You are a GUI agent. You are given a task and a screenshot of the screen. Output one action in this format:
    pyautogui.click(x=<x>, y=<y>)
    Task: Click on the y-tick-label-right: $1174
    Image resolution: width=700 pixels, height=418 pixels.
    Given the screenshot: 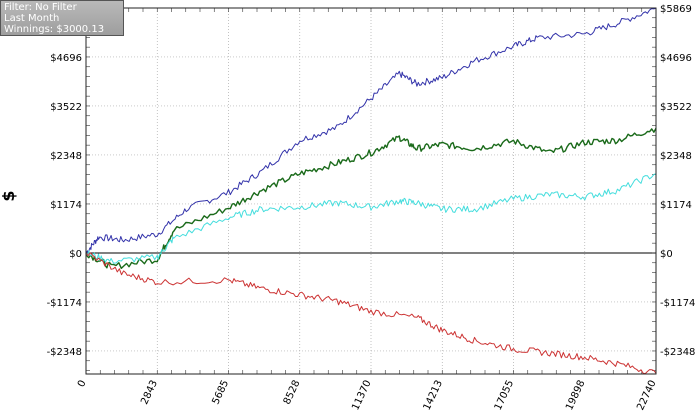 What is the action you would take?
    pyautogui.click(x=676, y=205)
    